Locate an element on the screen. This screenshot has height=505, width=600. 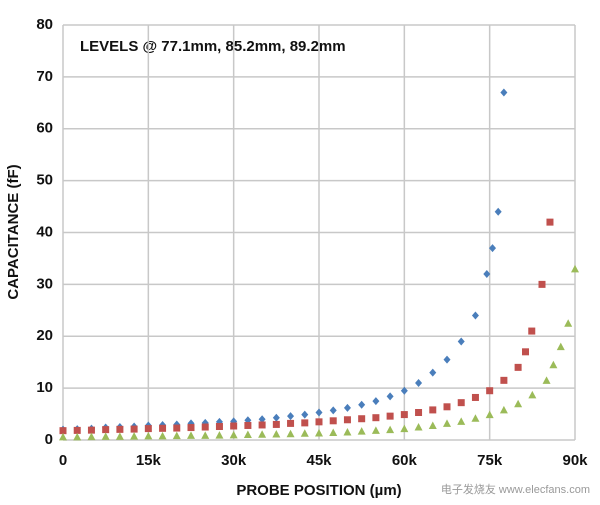
y-tick-label: 40 is located at coordinates (44, 231).